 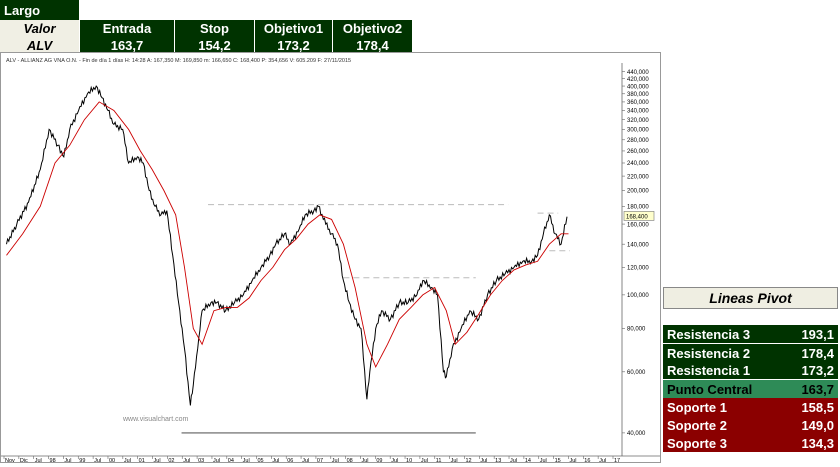 I want to click on x-tick-label: 15, so click(x=558, y=460).